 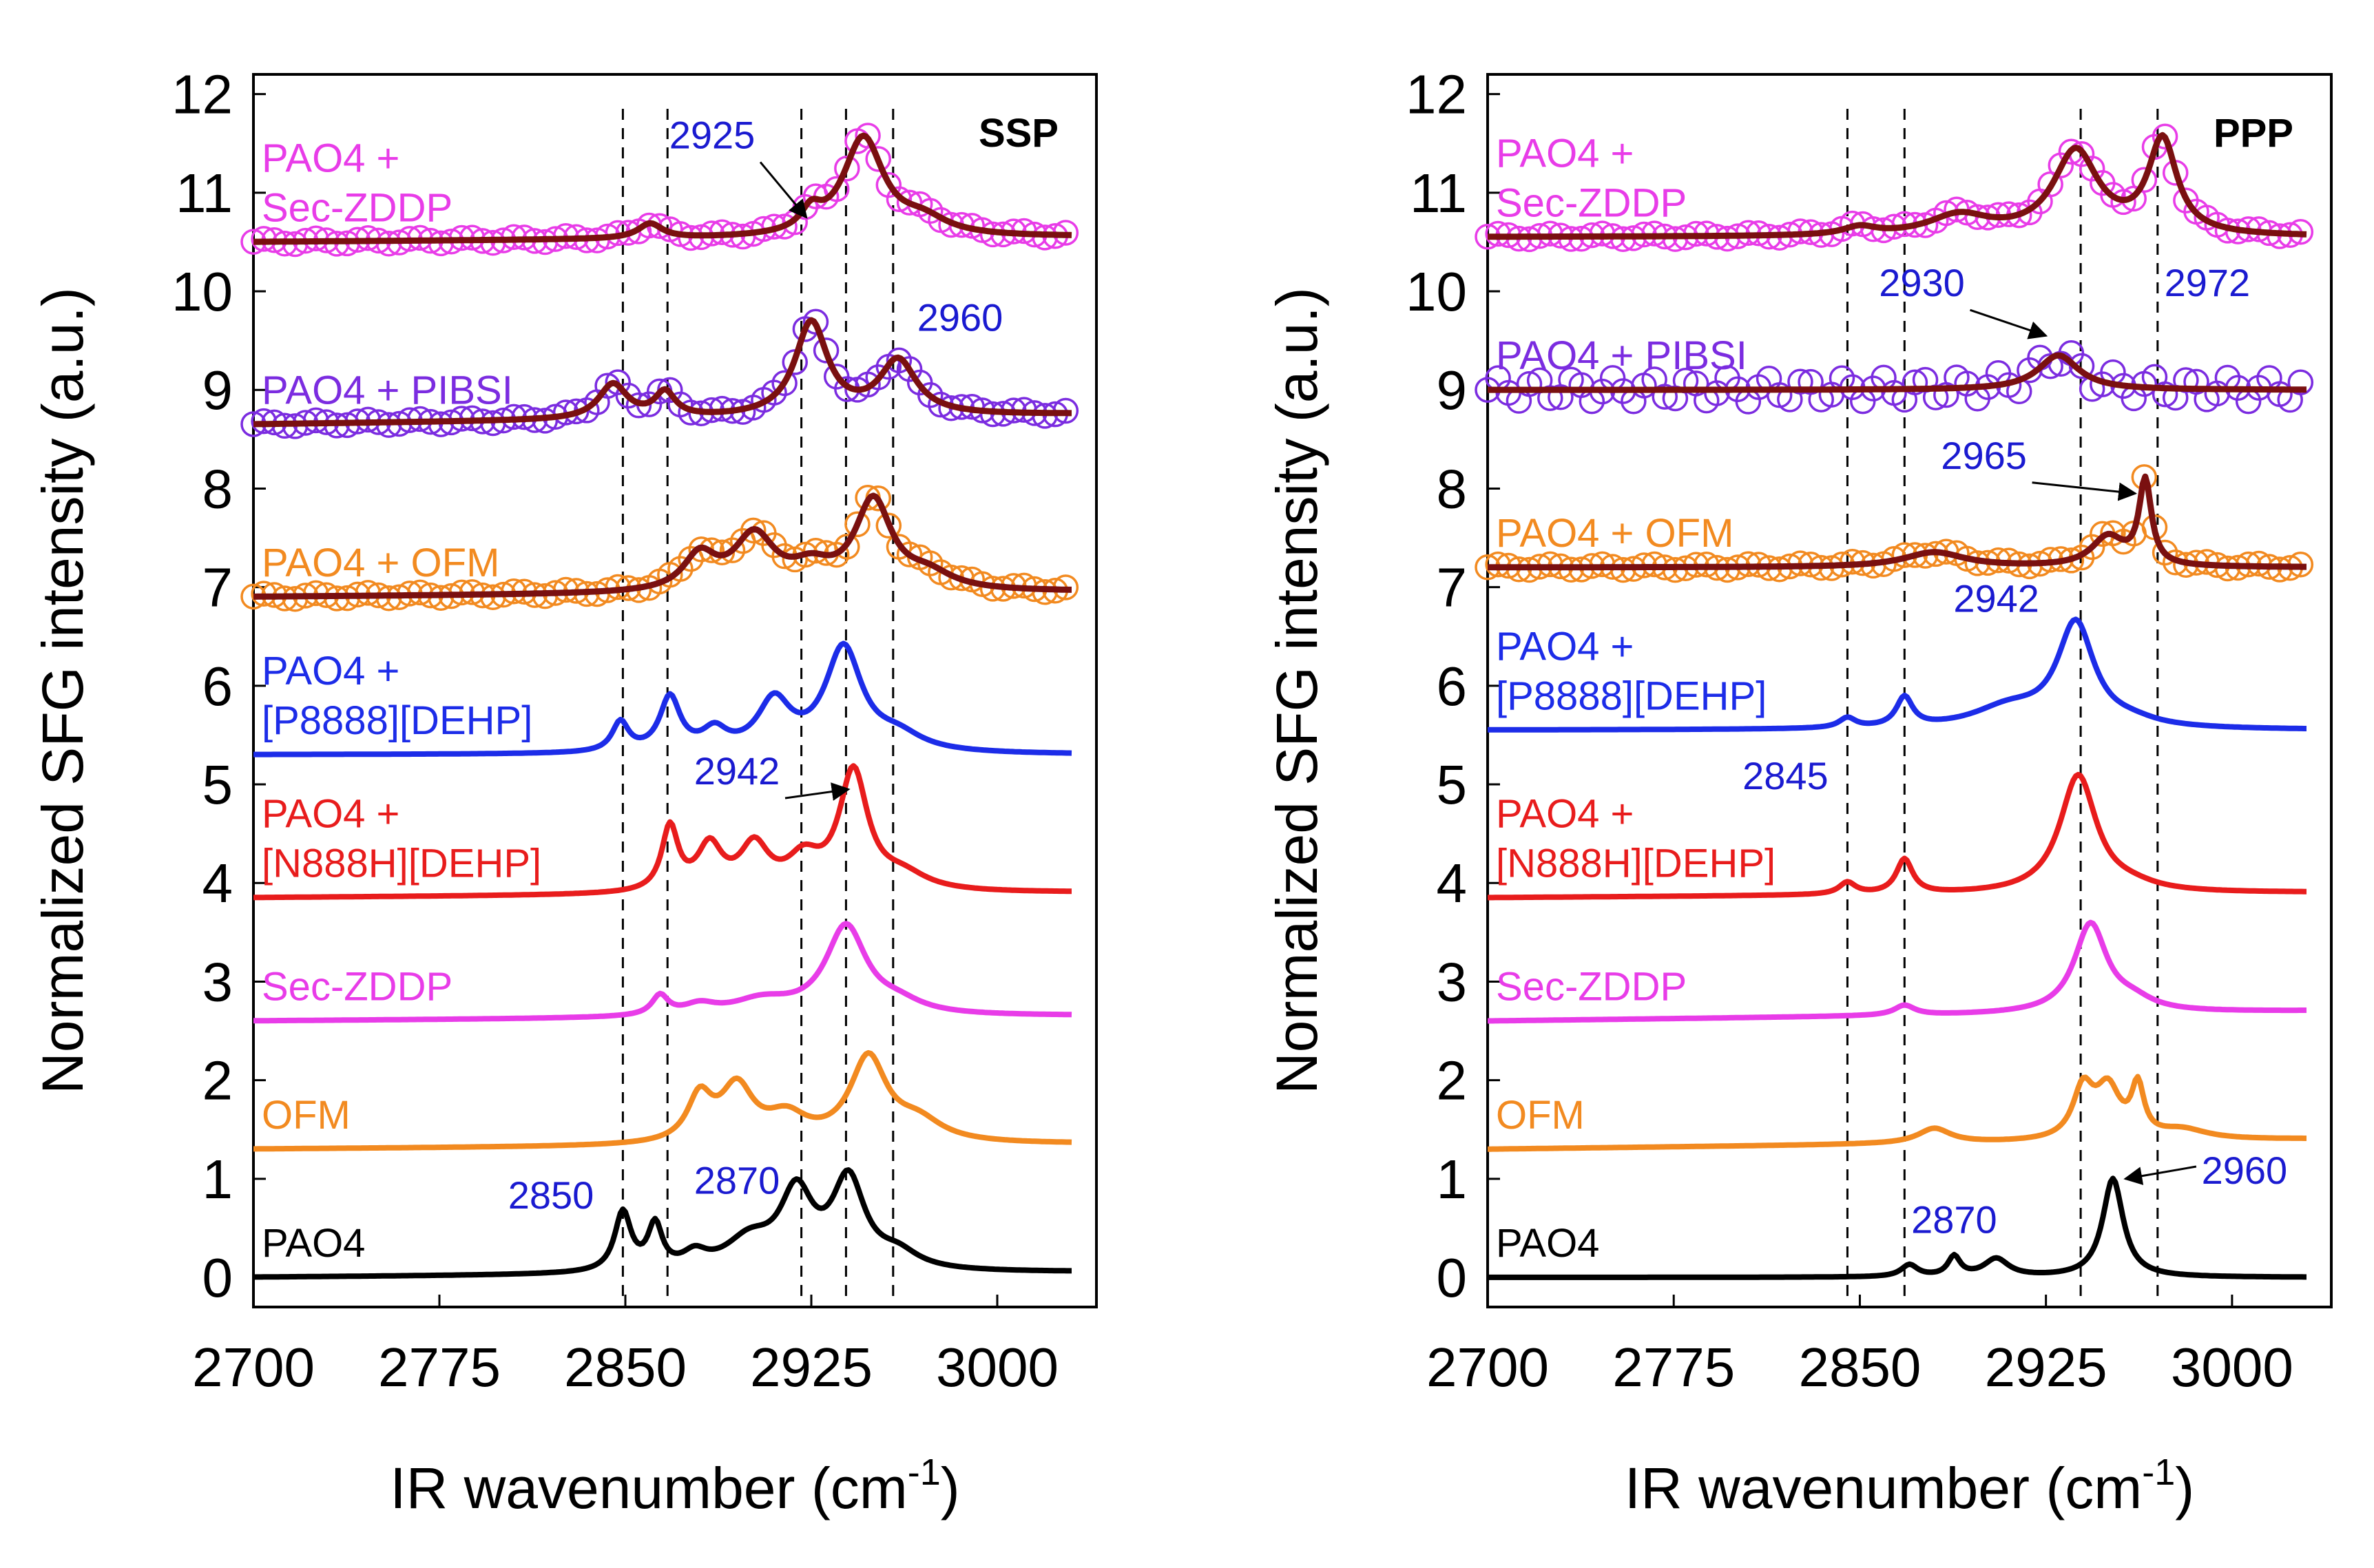 I want to click on x-tick-label: 2775, so click(x=1674, y=1367).